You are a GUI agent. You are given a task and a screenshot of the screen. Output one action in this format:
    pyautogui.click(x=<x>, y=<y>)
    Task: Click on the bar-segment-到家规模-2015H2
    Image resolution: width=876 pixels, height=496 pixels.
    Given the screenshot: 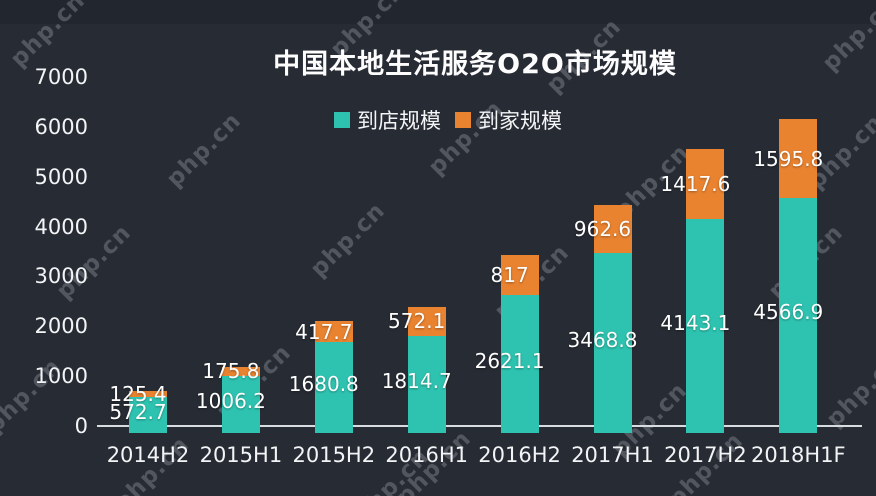 What is the action you would take?
    pyautogui.click(x=333, y=332)
    